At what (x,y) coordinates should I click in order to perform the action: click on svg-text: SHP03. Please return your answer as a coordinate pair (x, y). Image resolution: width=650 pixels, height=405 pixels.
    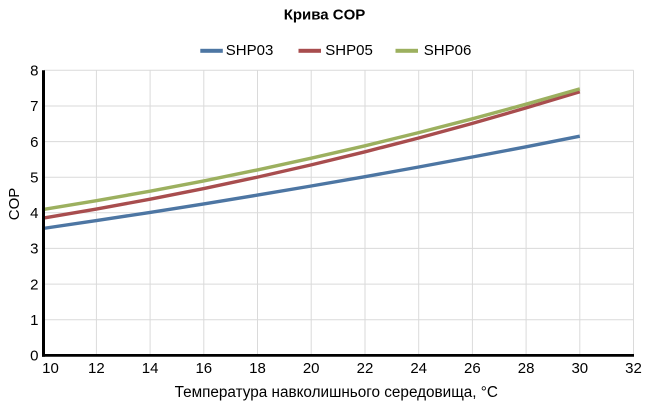
    Looking at the image, I should click on (250, 50).